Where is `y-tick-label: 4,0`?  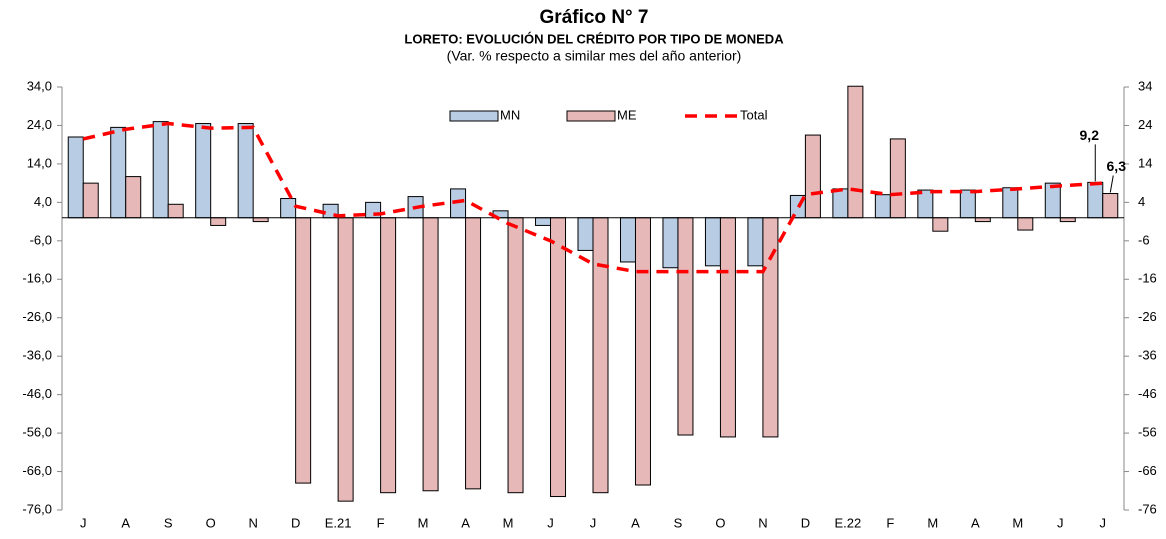 y-tick-label: 4,0 is located at coordinates (43, 201).